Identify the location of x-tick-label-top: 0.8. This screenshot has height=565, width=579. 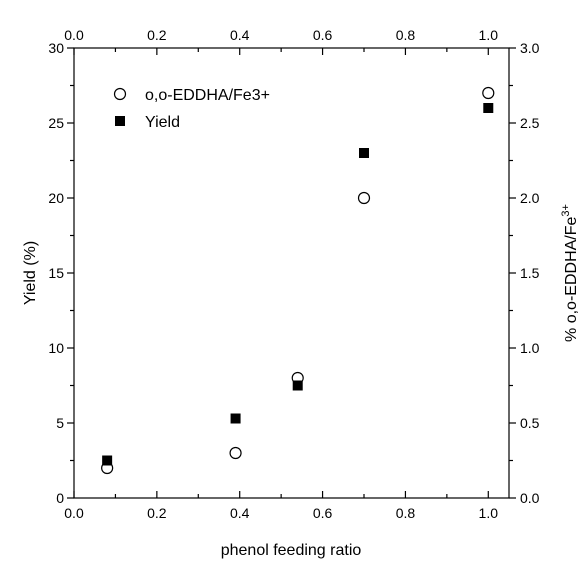
(406, 35).